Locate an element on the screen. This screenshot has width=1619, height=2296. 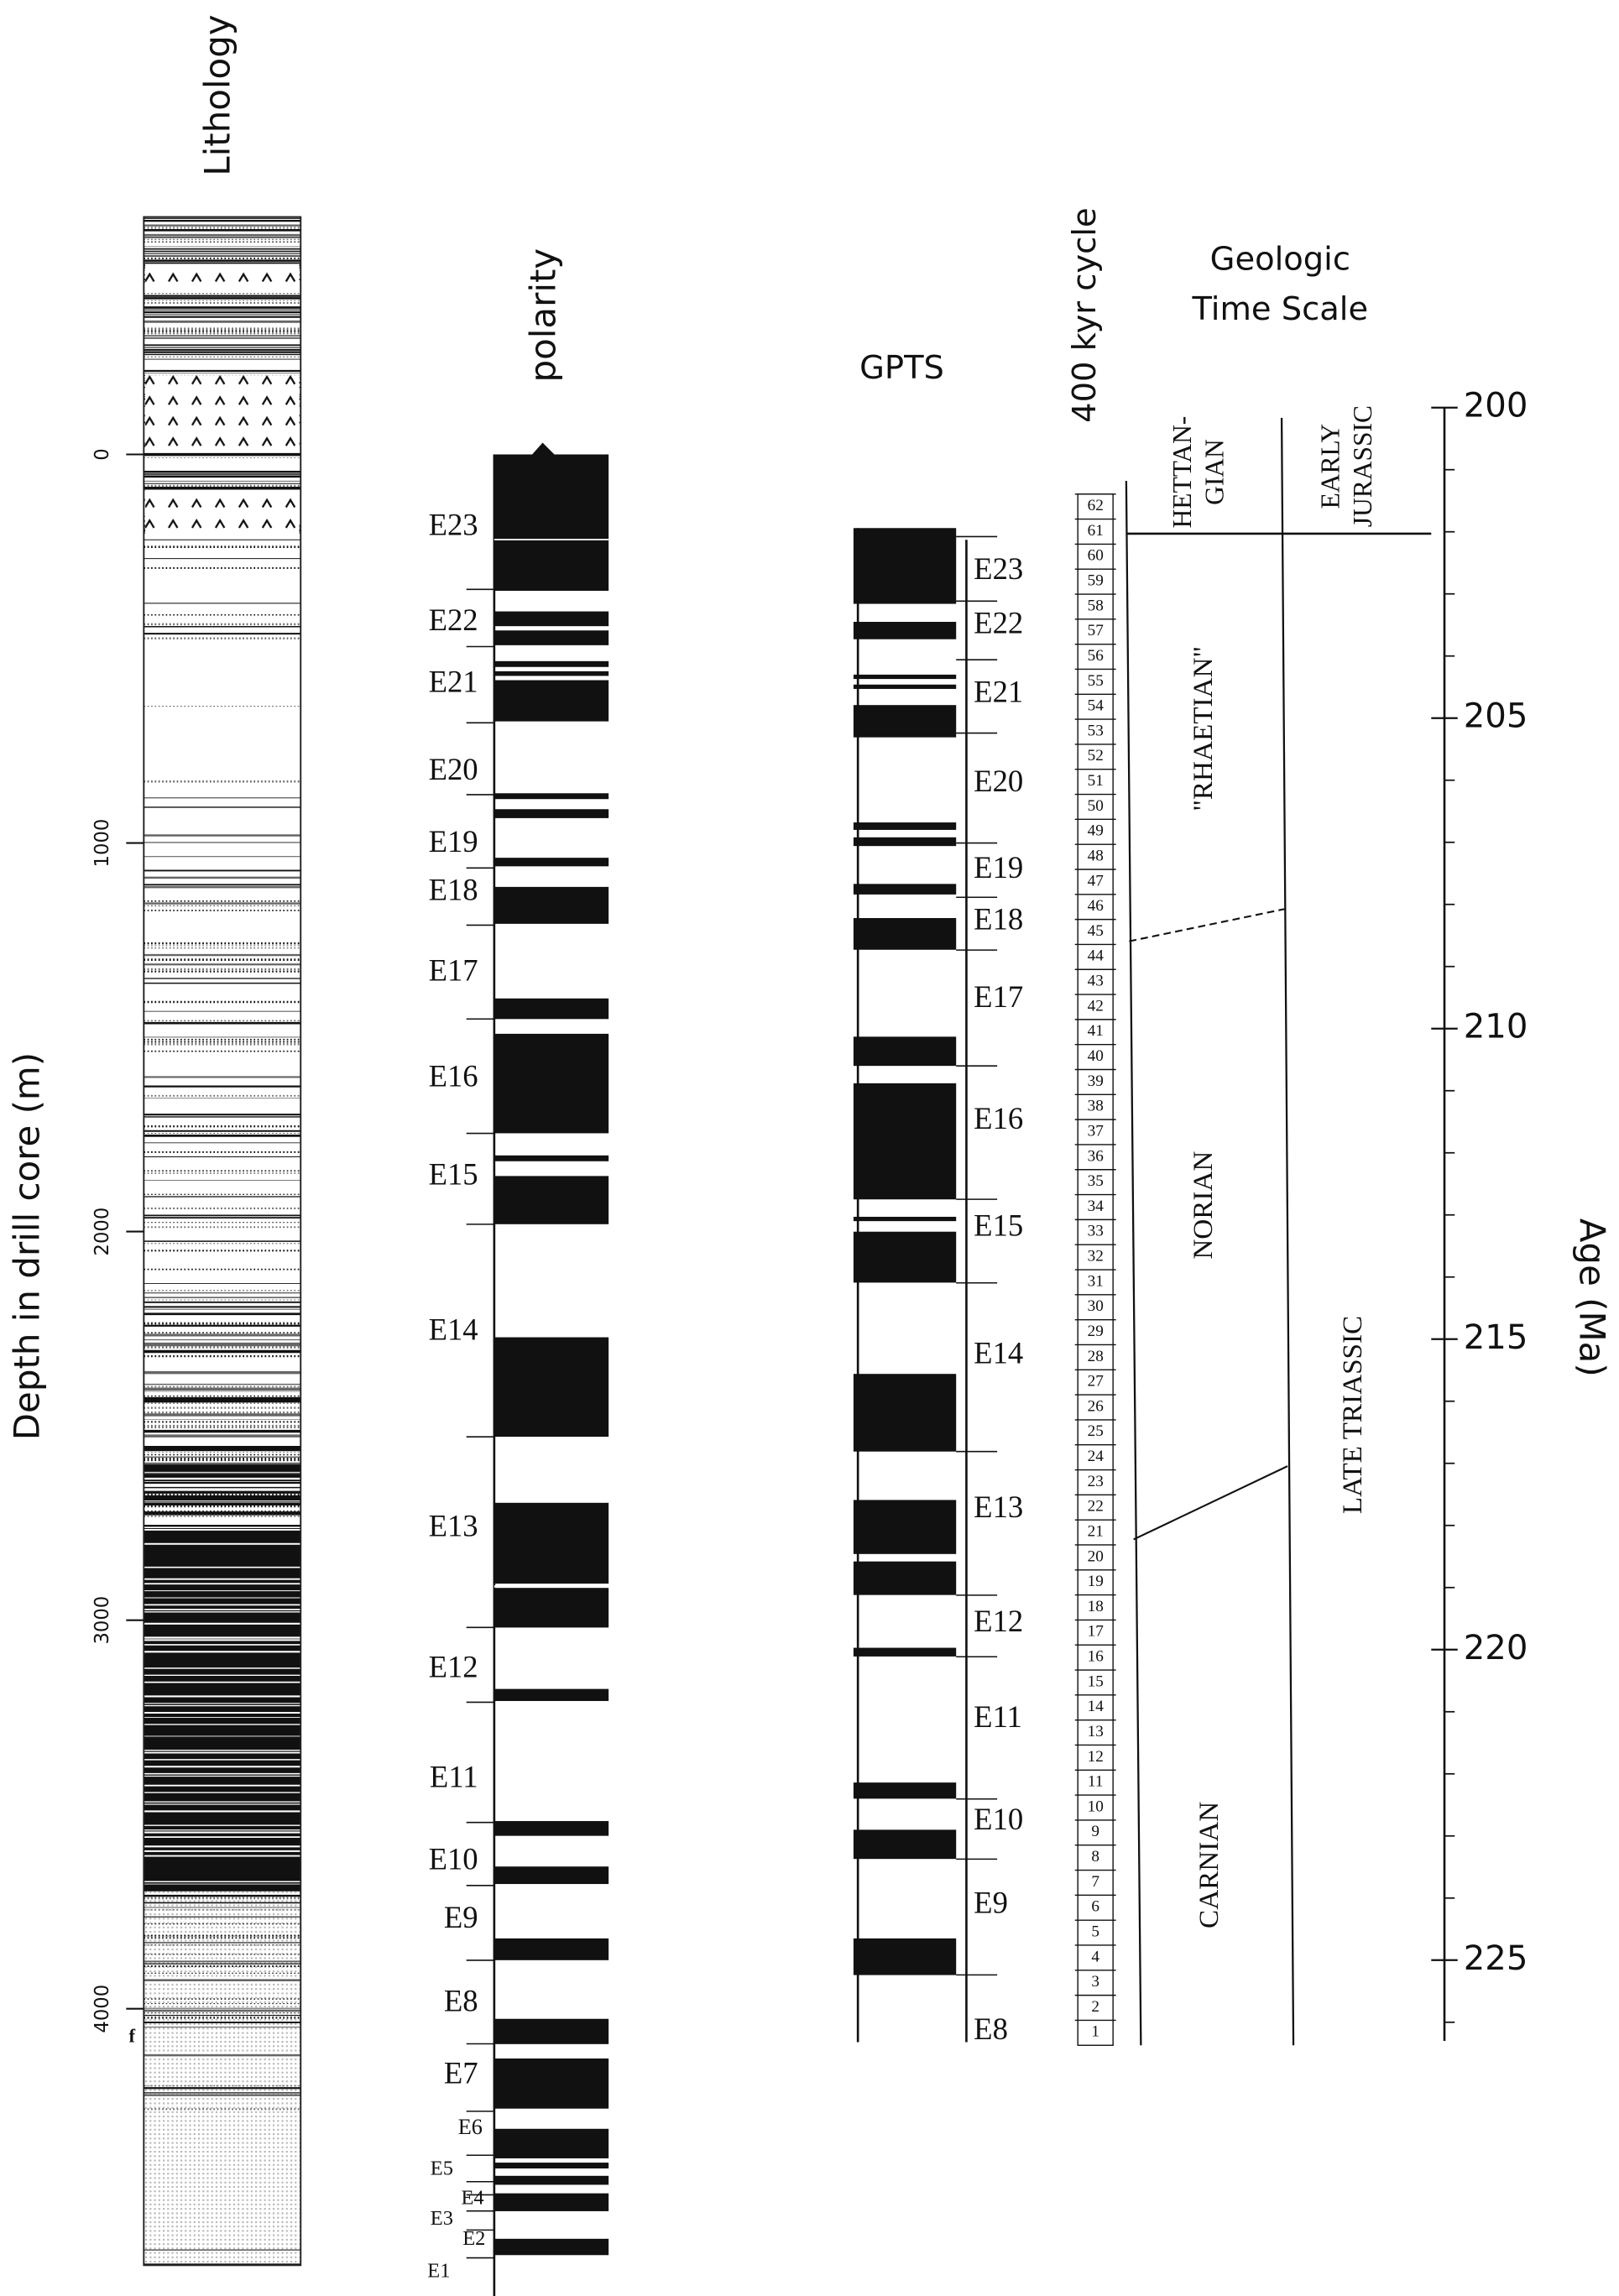
time-scale-title: Geologic is located at coordinates (1280, 259).